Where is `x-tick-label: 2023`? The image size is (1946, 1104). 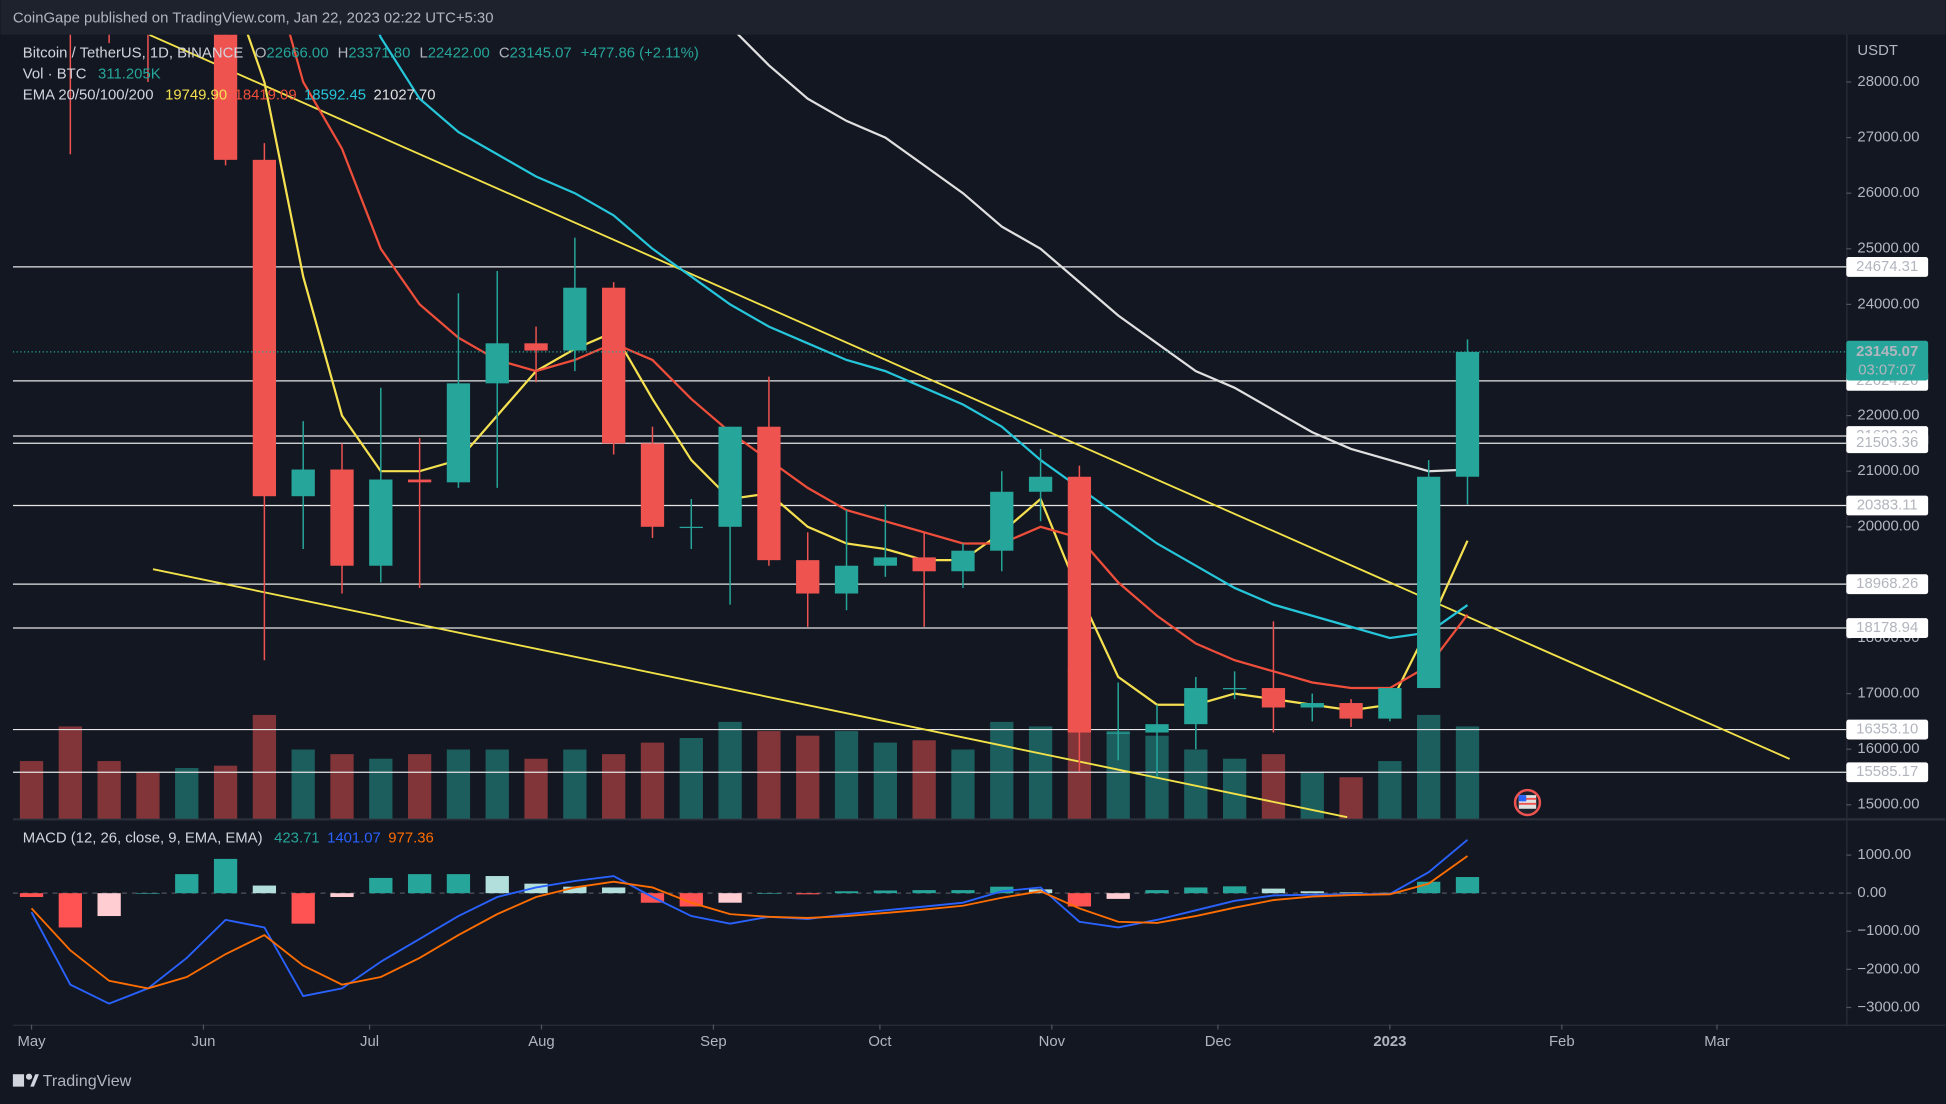 x-tick-label: 2023 is located at coordinates (1389, 1042).